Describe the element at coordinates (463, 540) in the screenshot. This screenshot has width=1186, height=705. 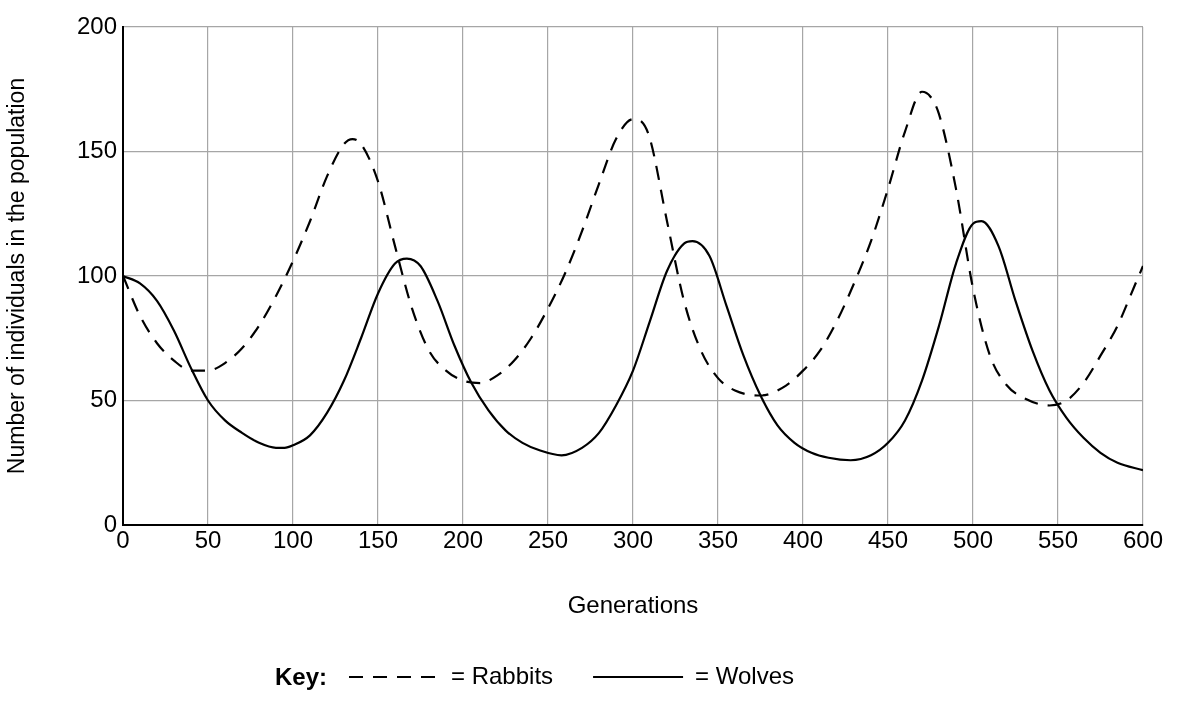
I see `x-tick-label: 200` at that location.